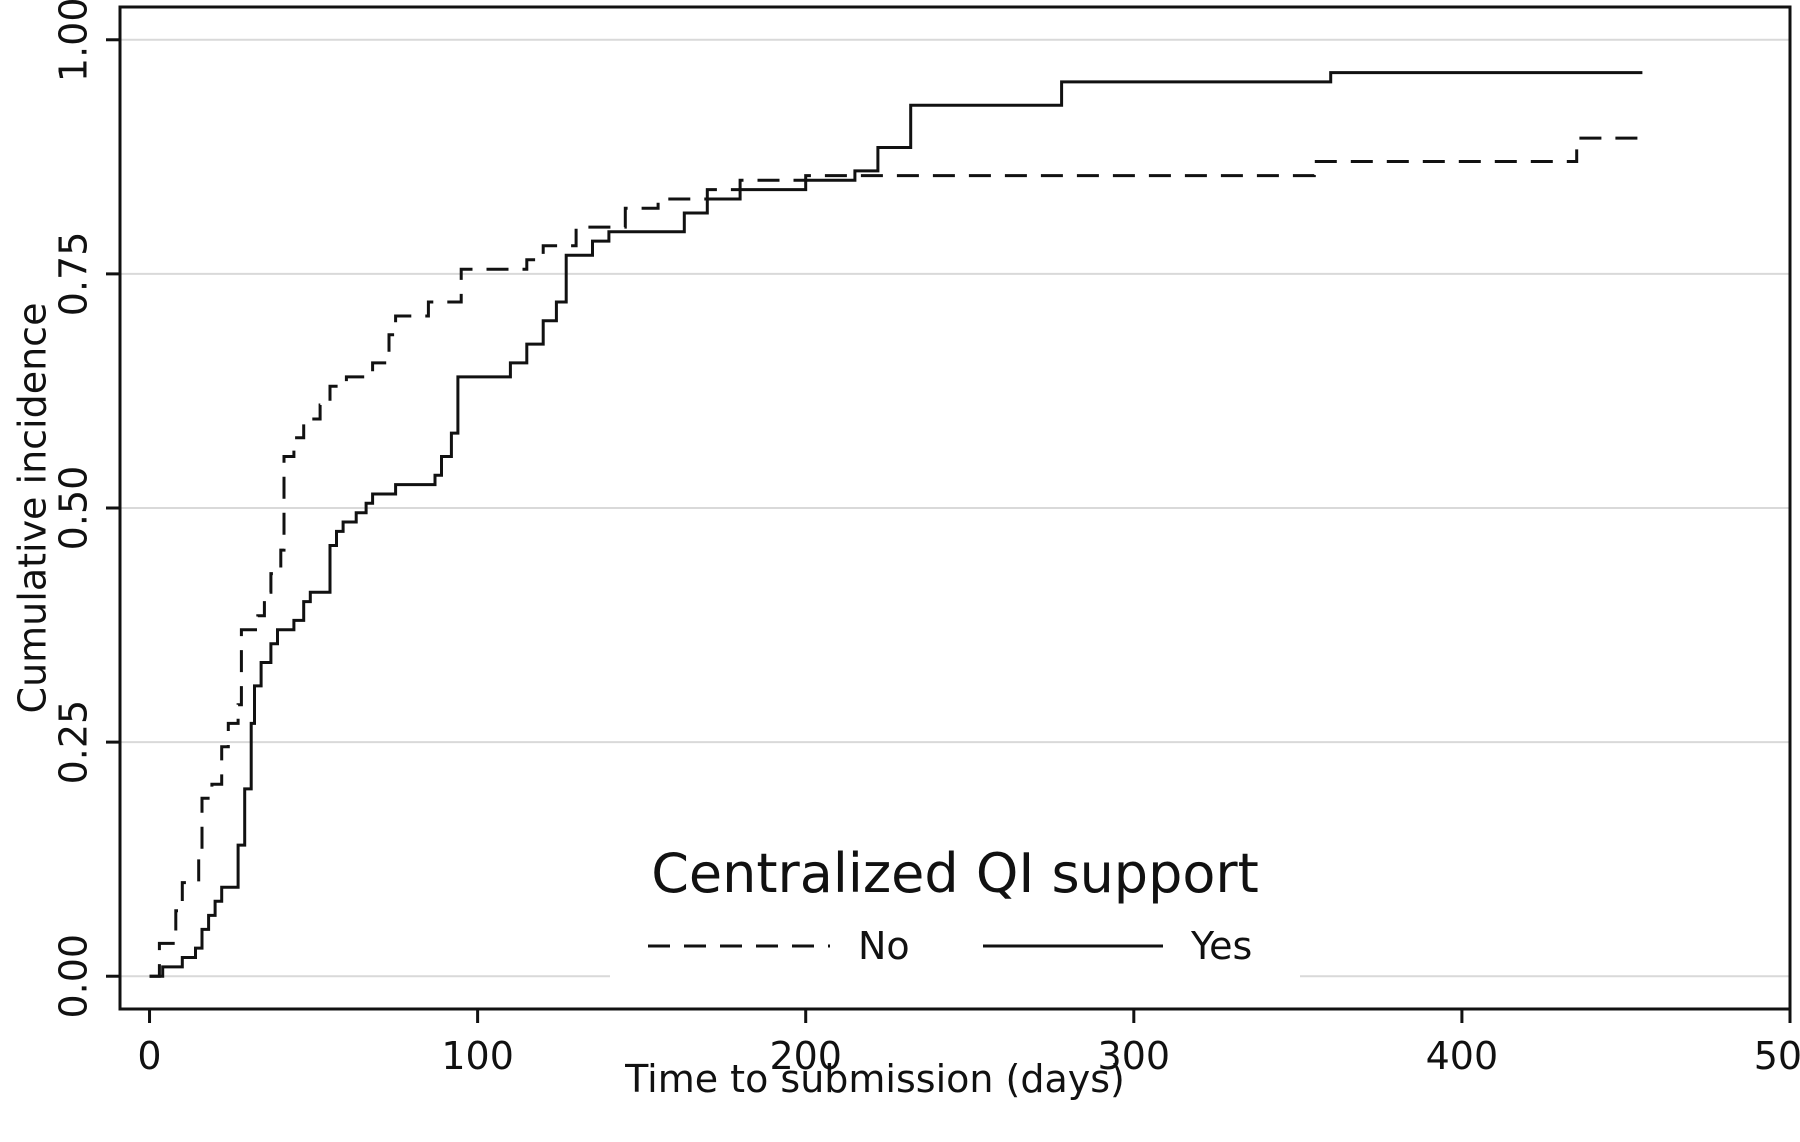 The height and width of the screenshot is (1142, 1800). I want to click on x-tick-label-0: 0, so click(149, 1056).